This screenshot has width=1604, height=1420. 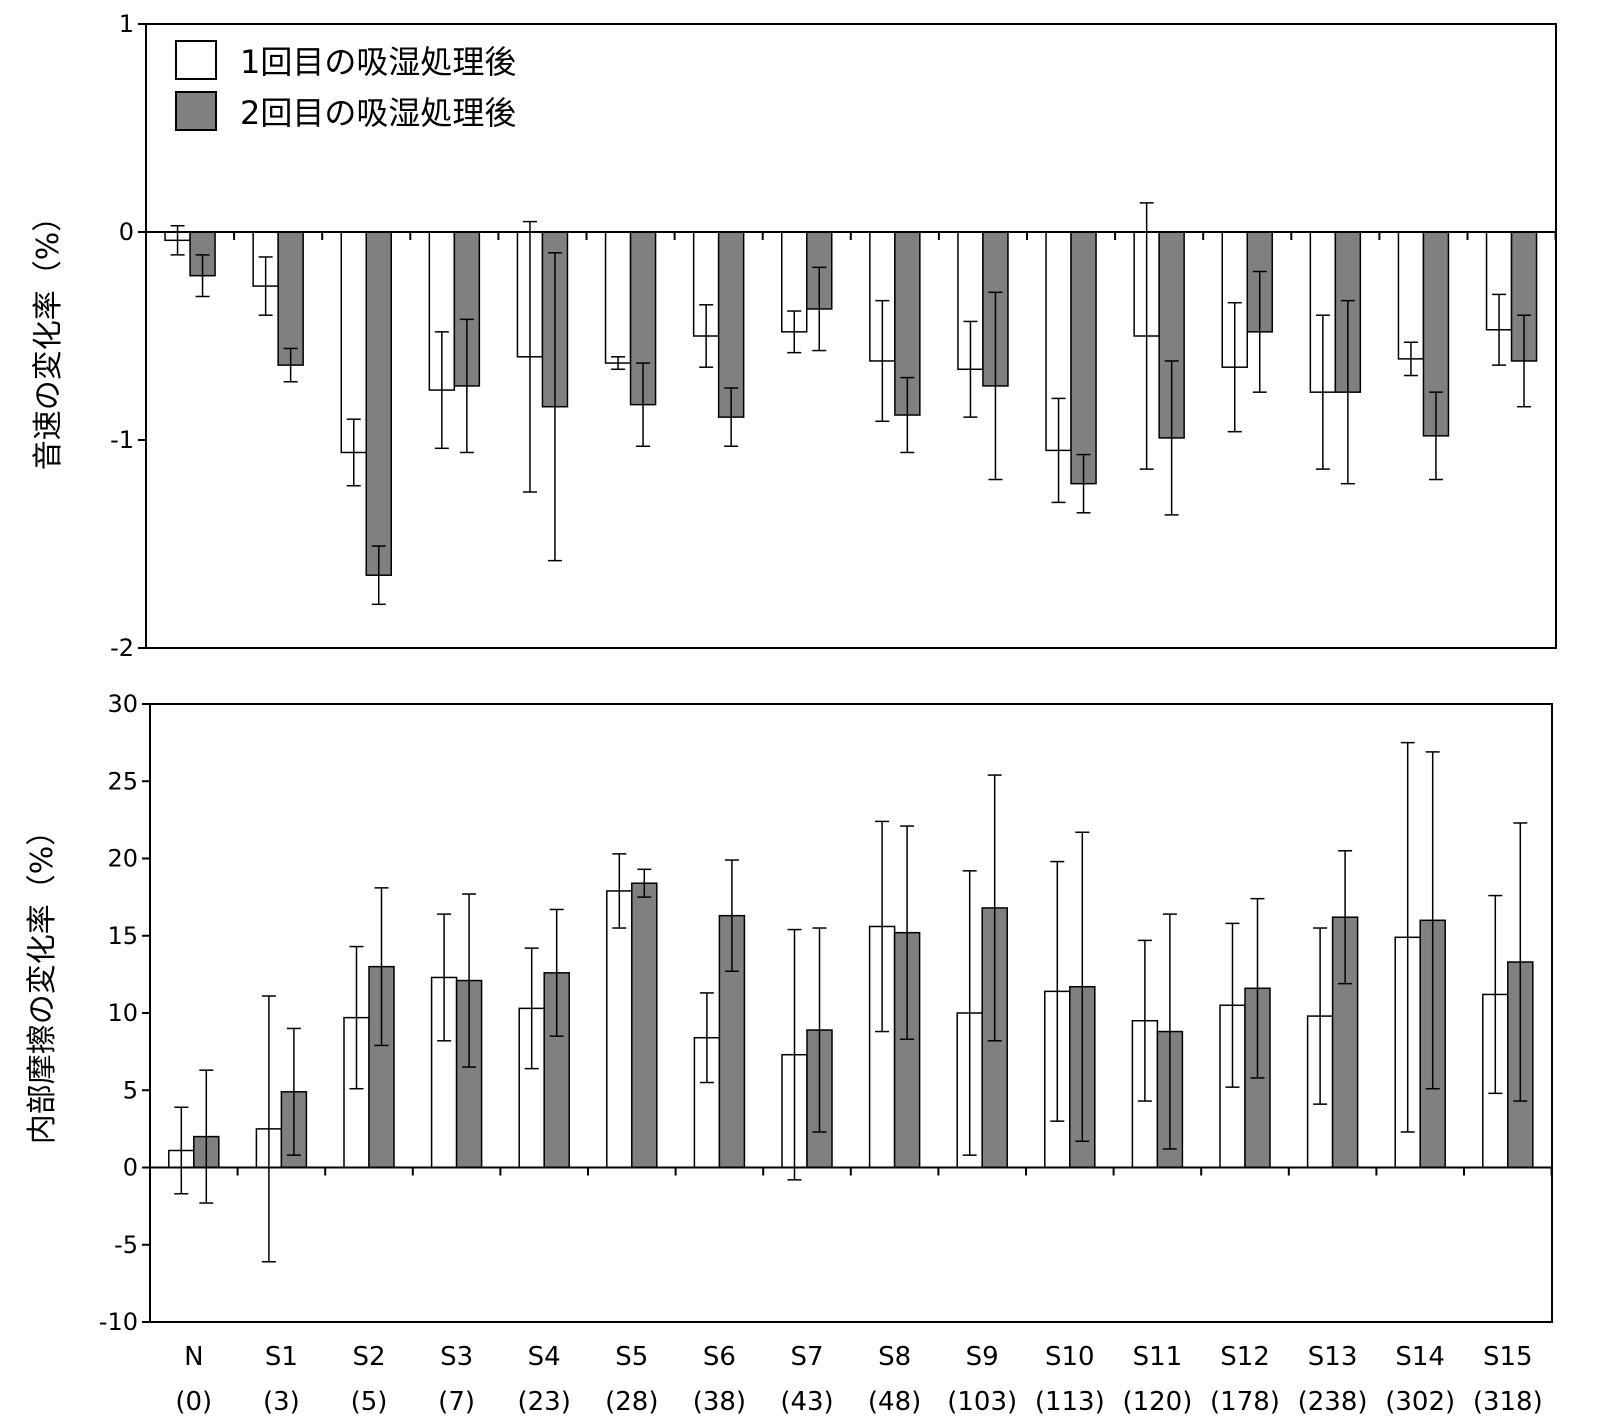 What do you see at coordinates (378, 403) in the screenshot?
I see `top-bar-s2-S2` at bounding box center [378, 403].